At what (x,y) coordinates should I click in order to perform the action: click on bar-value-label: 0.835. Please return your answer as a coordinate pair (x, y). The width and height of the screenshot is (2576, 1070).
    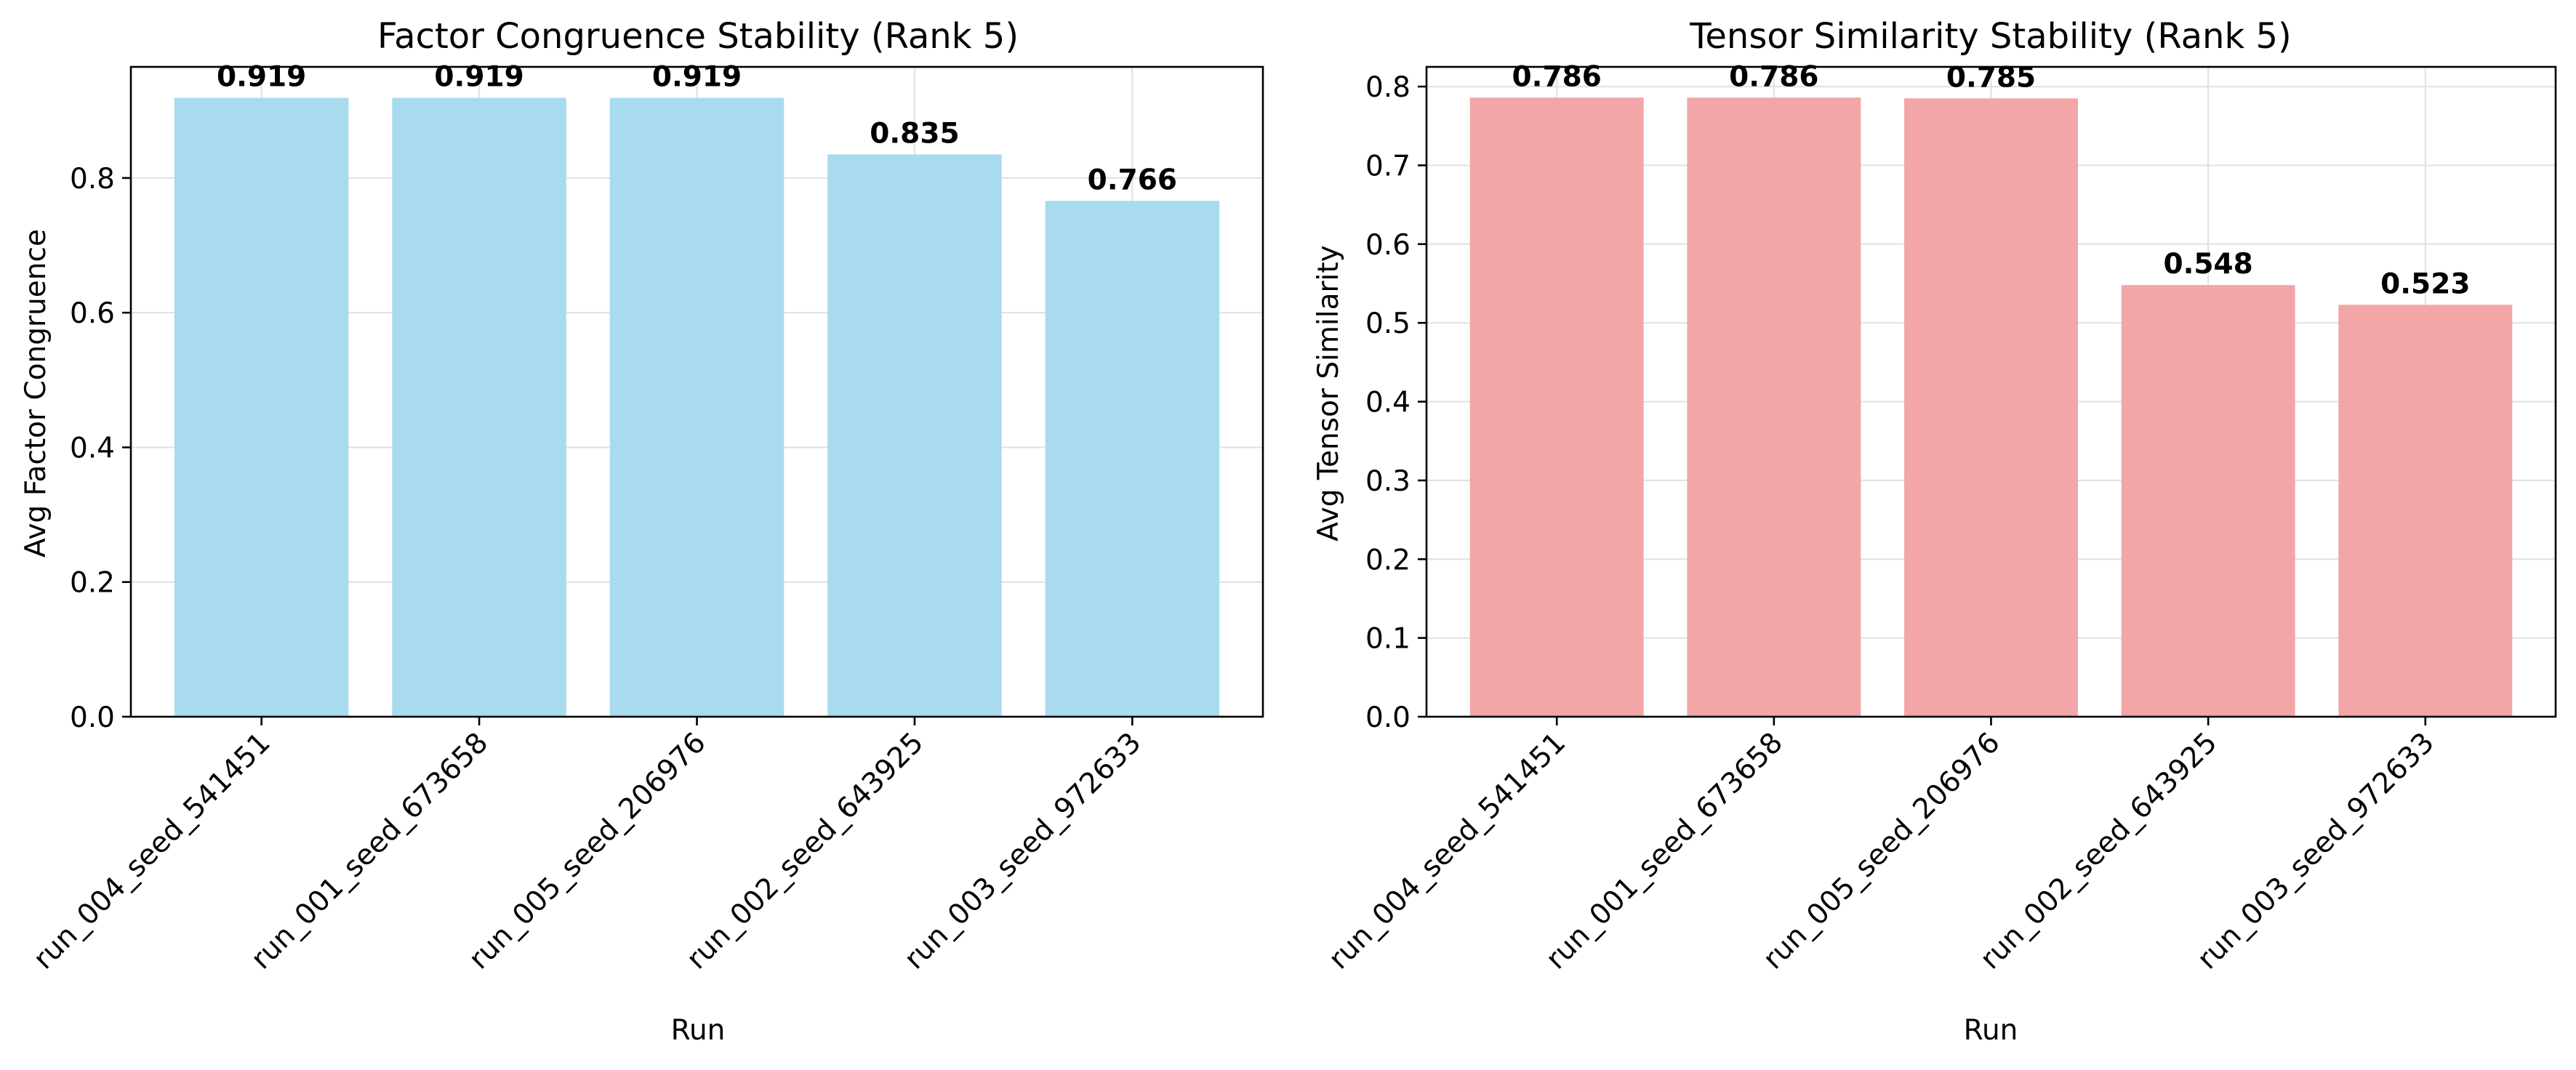
    Looking at the image, I should click on (914, 133).